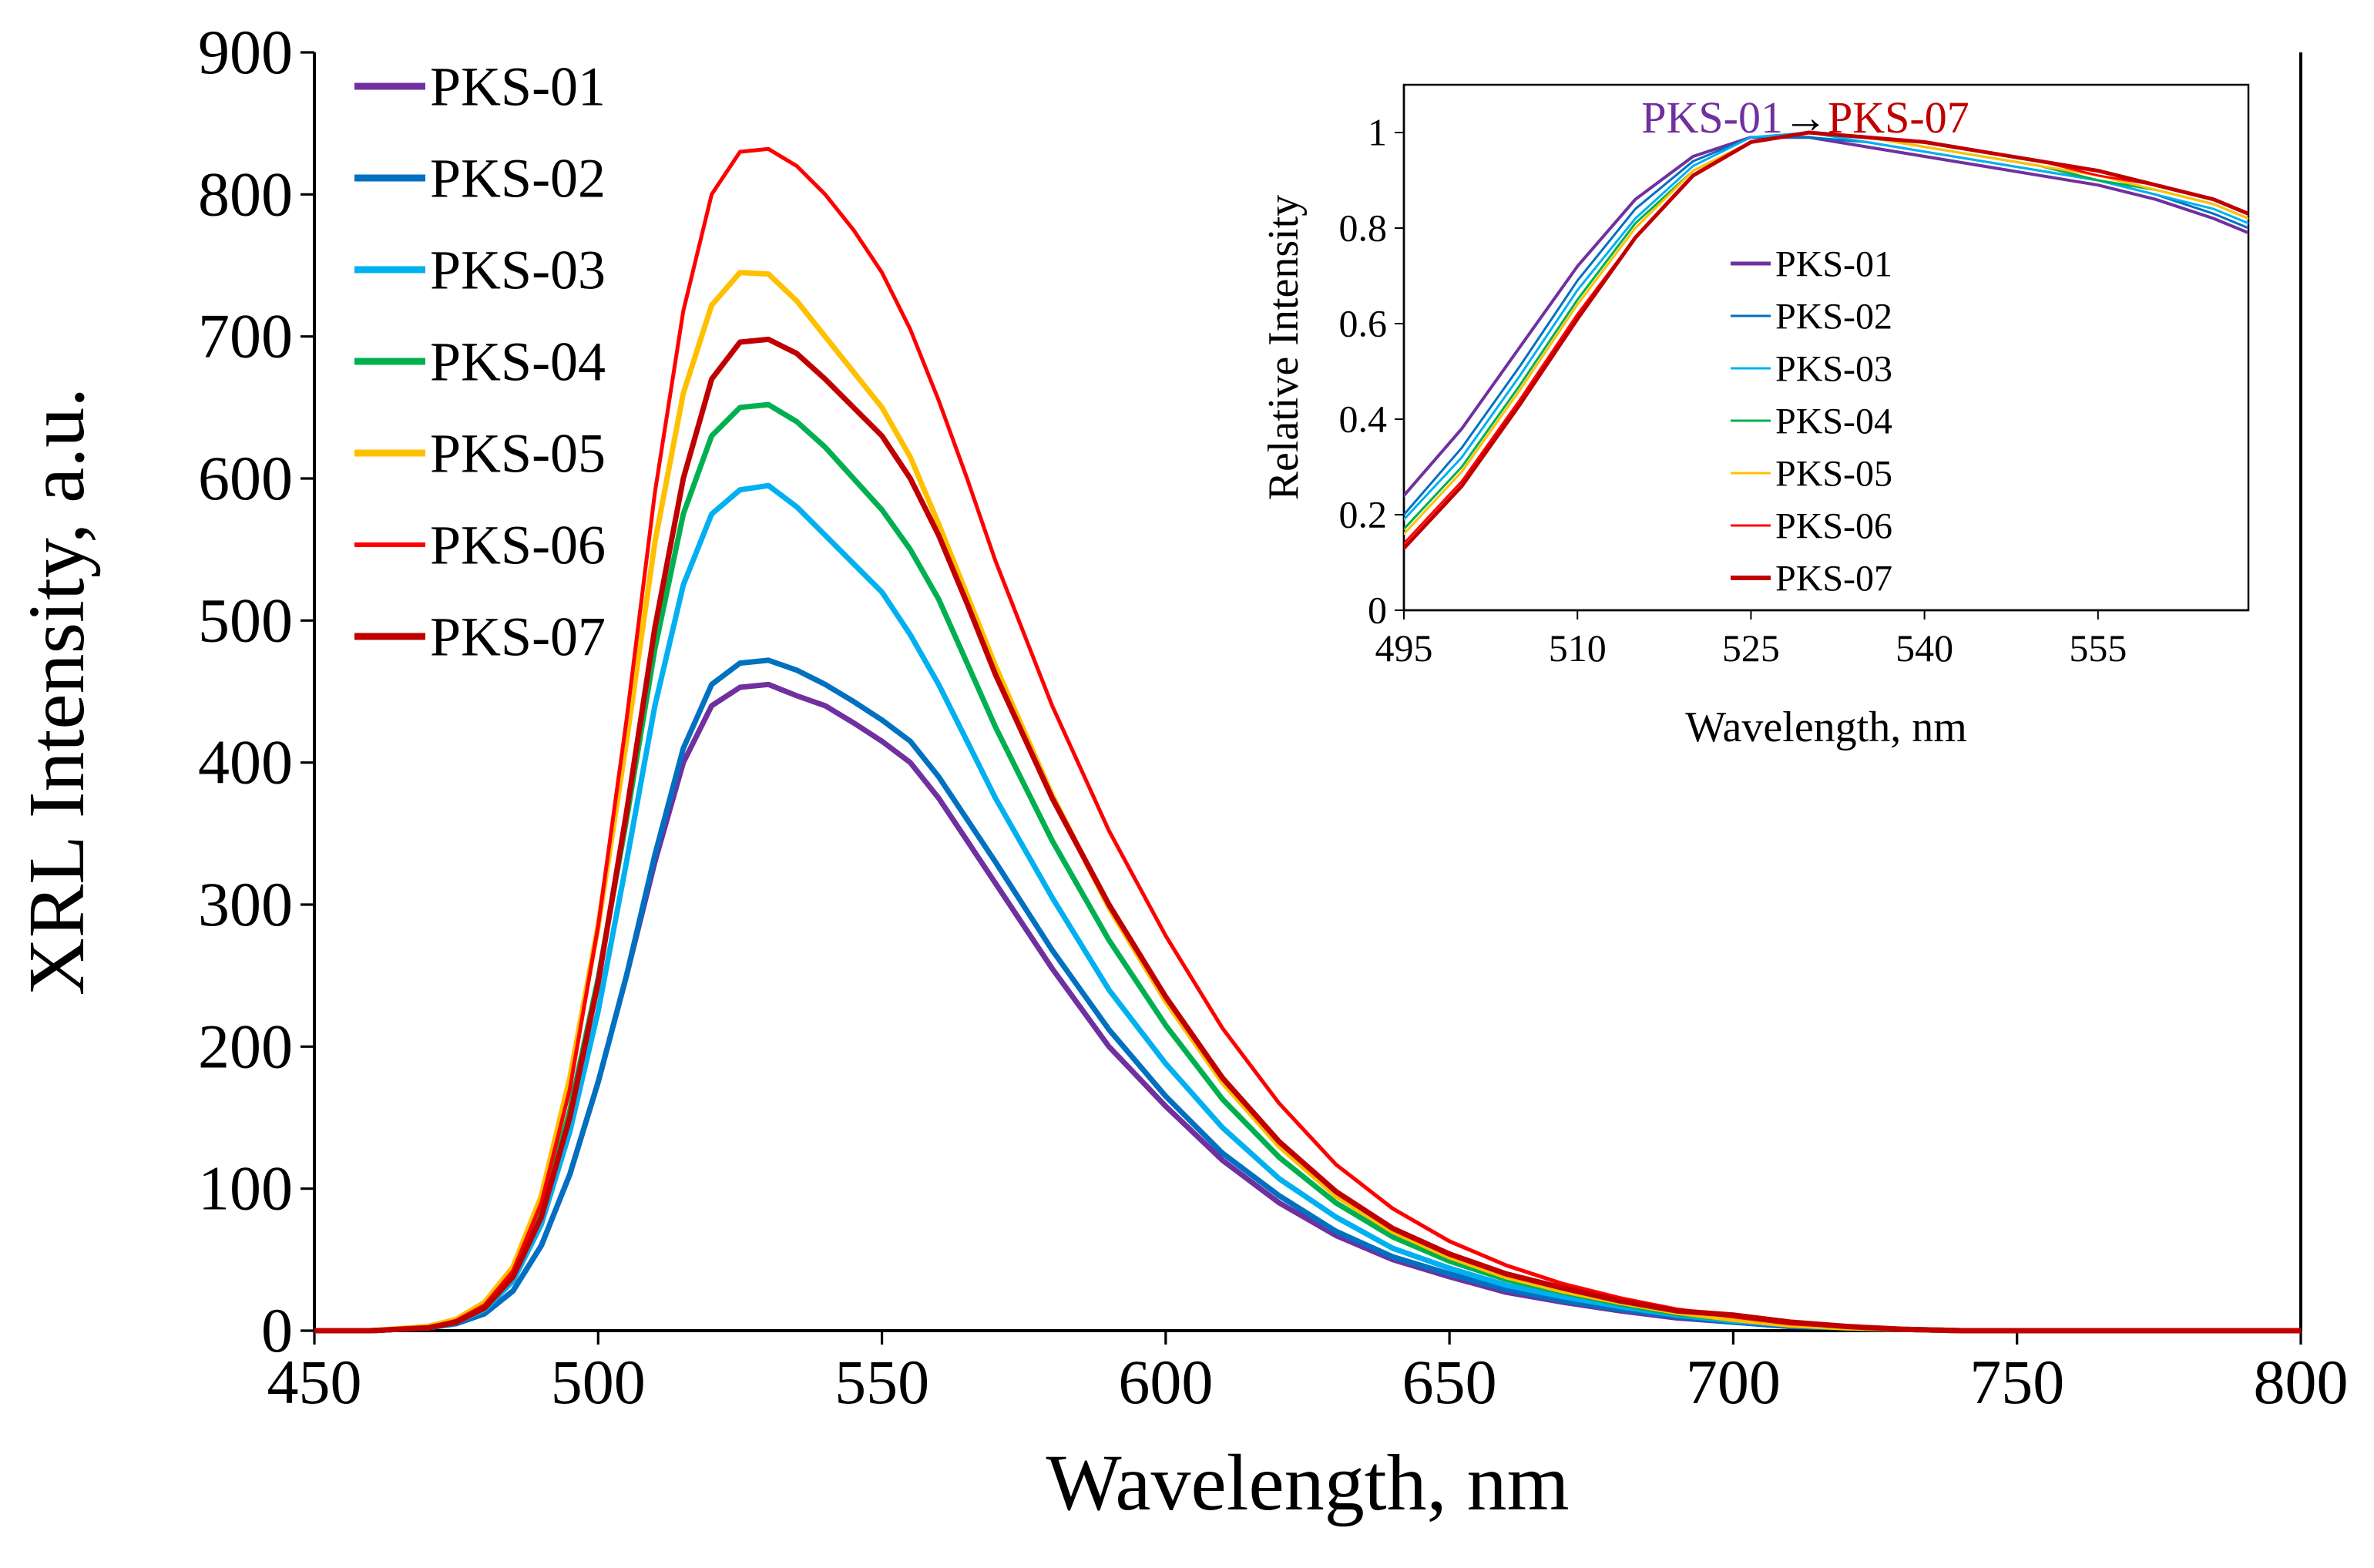 Image resolution: width=2374 pixels, height=1568 pixels. Describe the element at coordinates (1899, 117) in the screenshot. I see `inset-title-part-2: PKS-07` at that location.